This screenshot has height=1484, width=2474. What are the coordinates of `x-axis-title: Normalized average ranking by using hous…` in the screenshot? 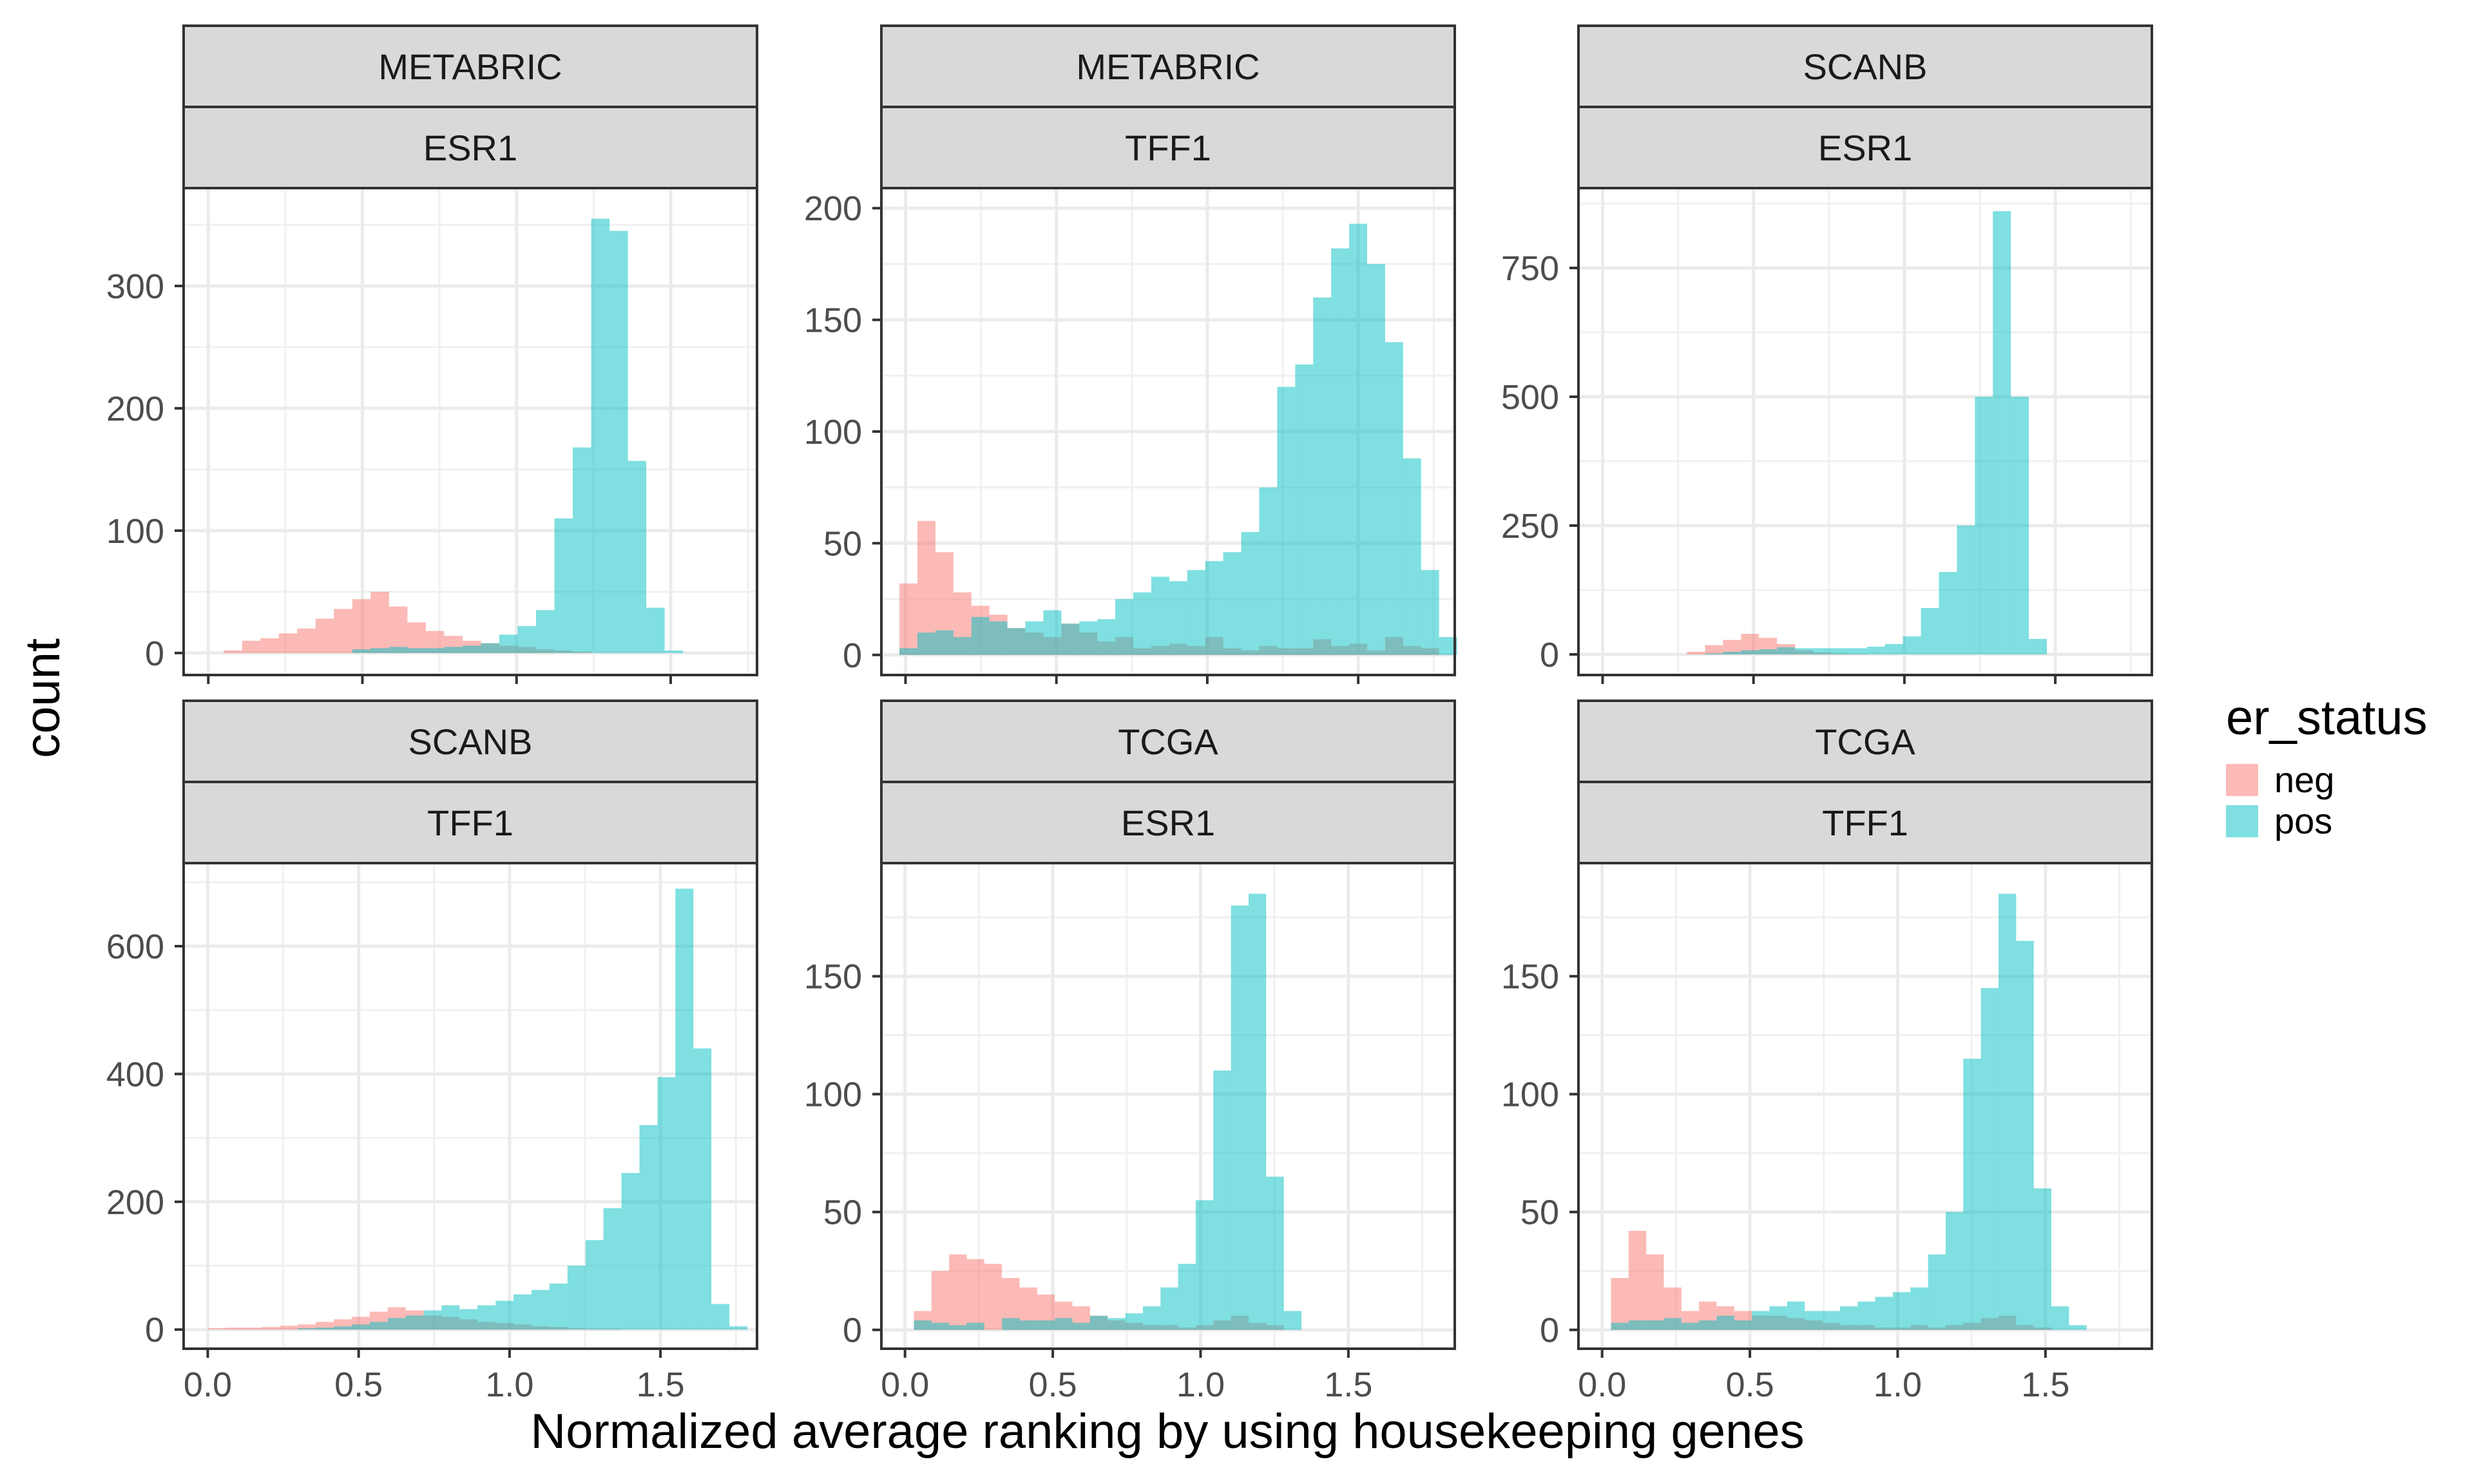 It's located at (1167, 1431).